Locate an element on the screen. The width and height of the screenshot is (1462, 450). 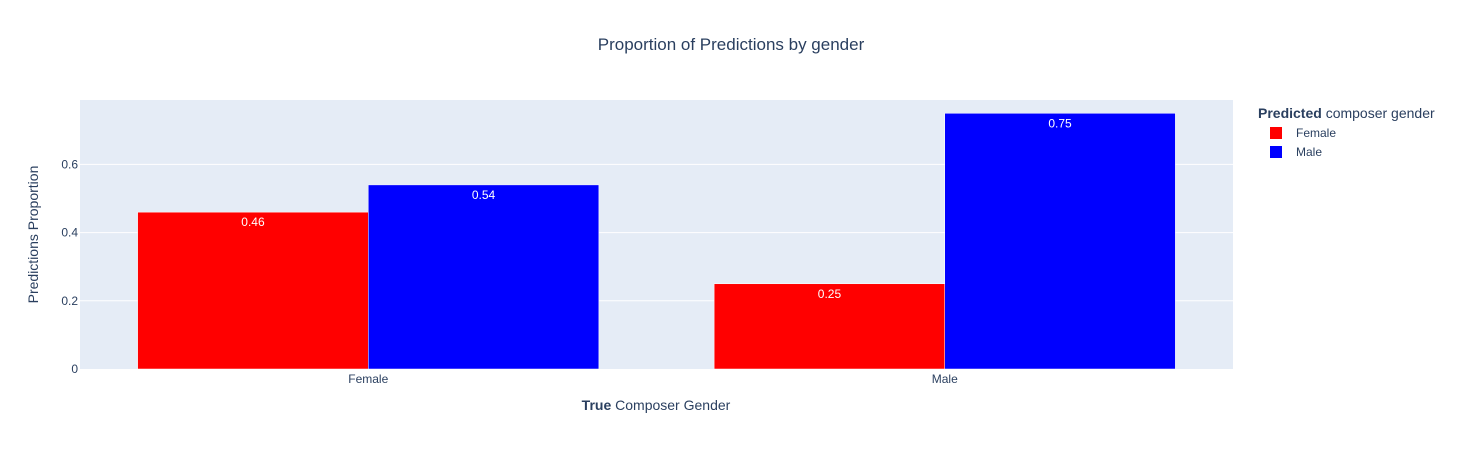
legend-swatch-male is located at coordinates (1276, 152).